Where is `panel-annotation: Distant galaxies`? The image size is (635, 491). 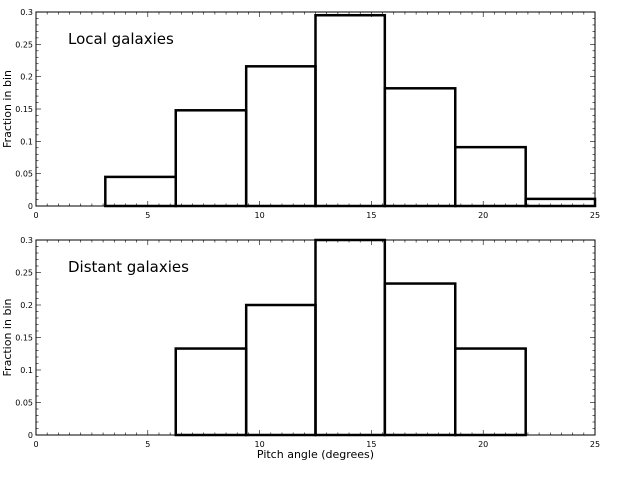
panel-annotation: Distant galaxies is located at coordinates (128, 267).